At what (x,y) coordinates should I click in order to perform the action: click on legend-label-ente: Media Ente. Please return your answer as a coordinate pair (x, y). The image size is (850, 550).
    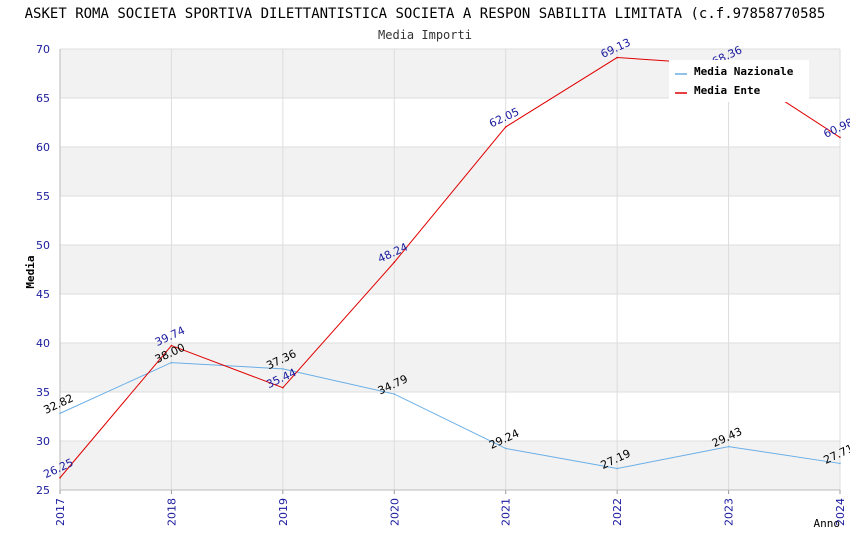
    Looking at the image, I should click on (727, 90).